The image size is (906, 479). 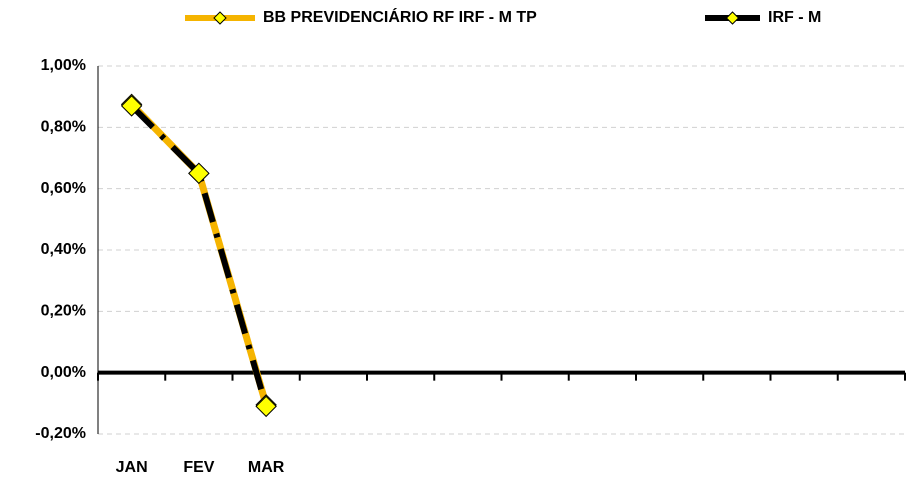 What do you see at coordinates (63, 127) in the screenshot?
I see `y-tick-label: 0,80%` at bounding box center [63, 127].